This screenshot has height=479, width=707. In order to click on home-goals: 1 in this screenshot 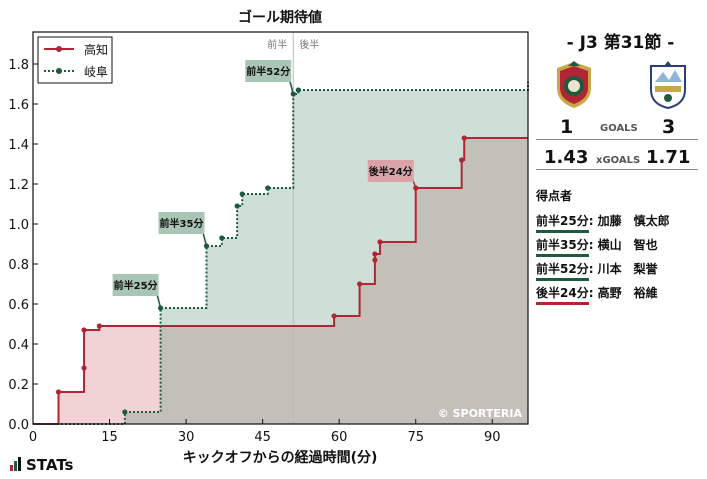, I will do `click(567, 127)`.